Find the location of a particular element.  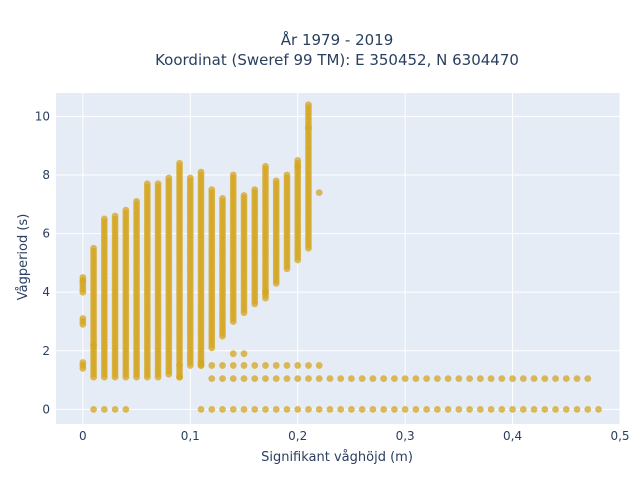

x-tick-label: 0,3 is located at coordinates (405, 436).